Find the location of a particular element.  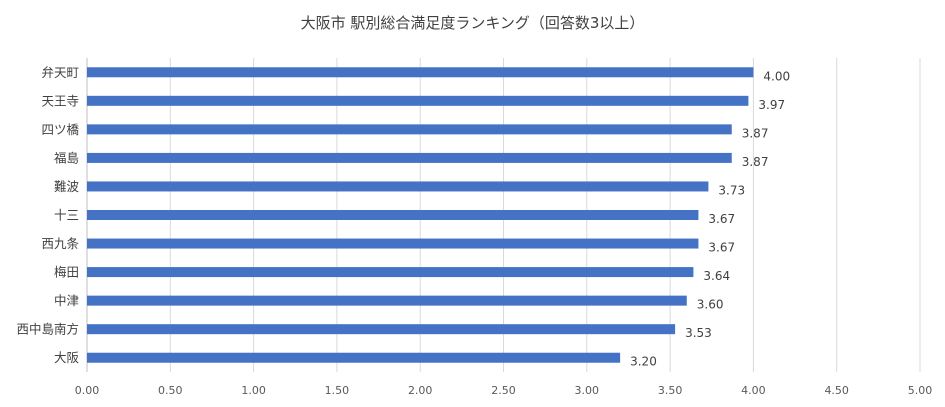

data-label: 3.60 is located at coordinates (710, 305).